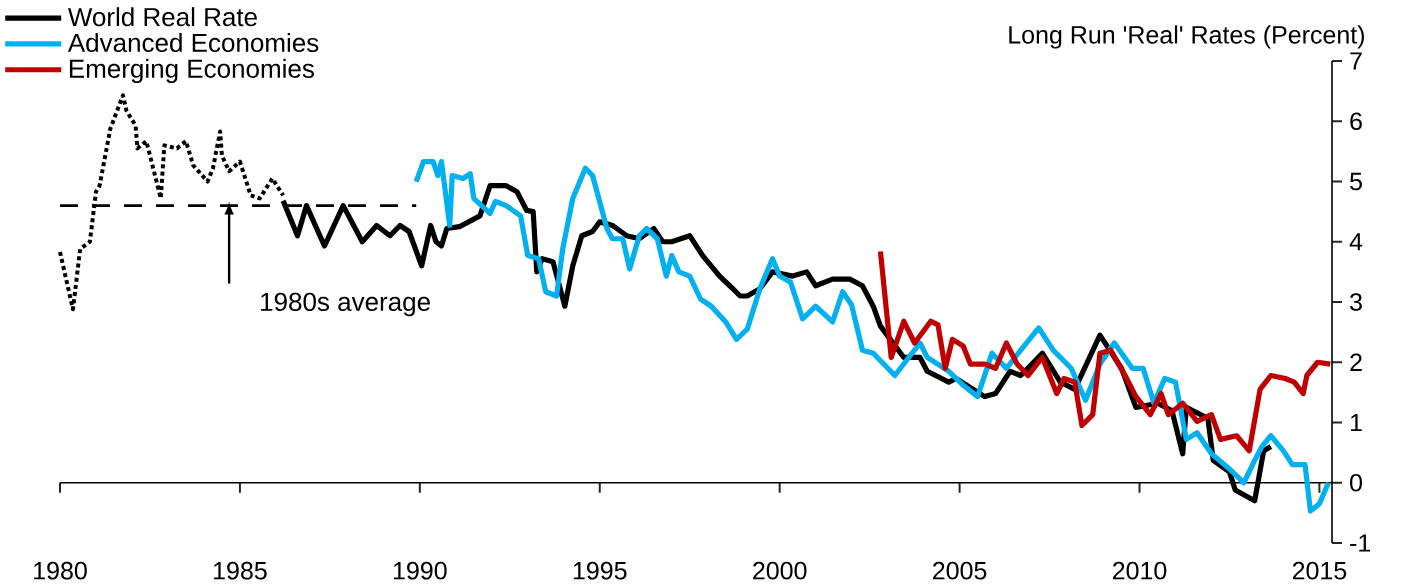  Describe the element at coordinates (960, 570) in the screenshot. I see `x-tick-label: 2005` at that location.